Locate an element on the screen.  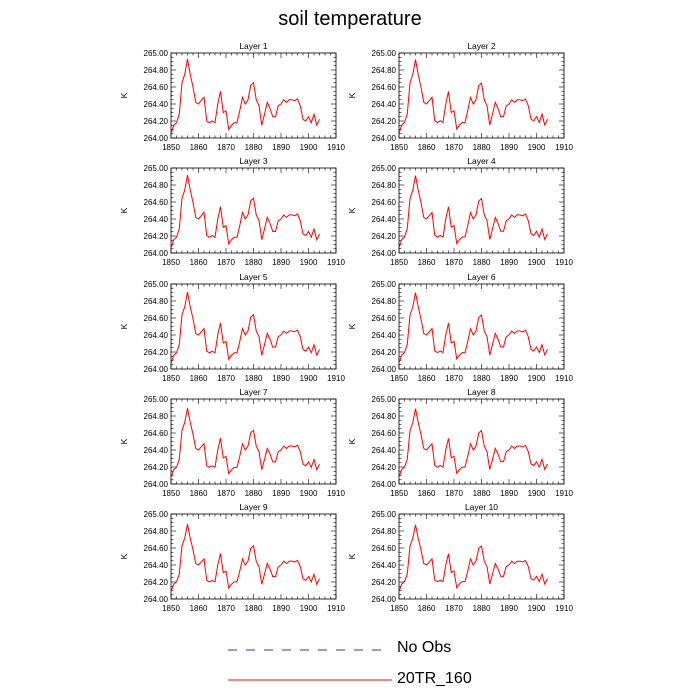
x-tick-label: 1880 is located at coordinates (482, 378).